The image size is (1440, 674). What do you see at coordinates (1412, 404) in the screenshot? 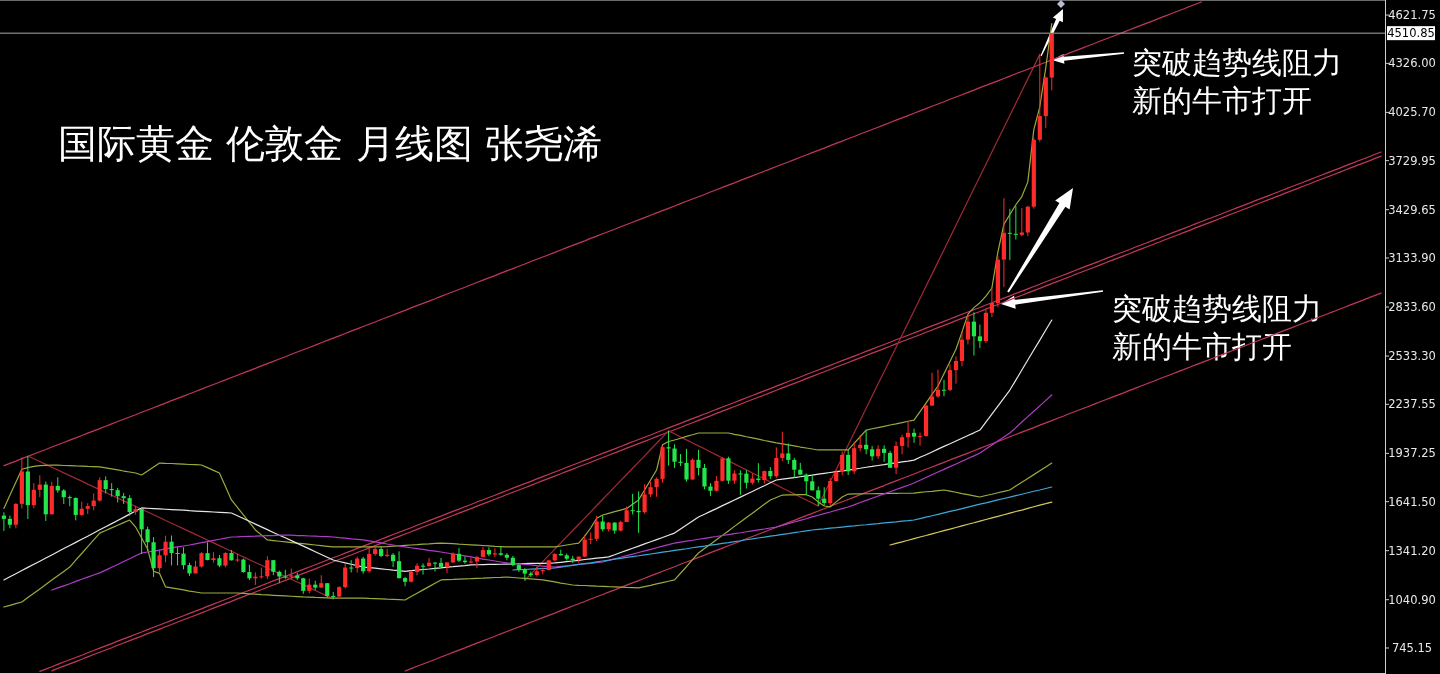
I see `y-tick-label: 2237.55` at bounding box center [1412, 404].